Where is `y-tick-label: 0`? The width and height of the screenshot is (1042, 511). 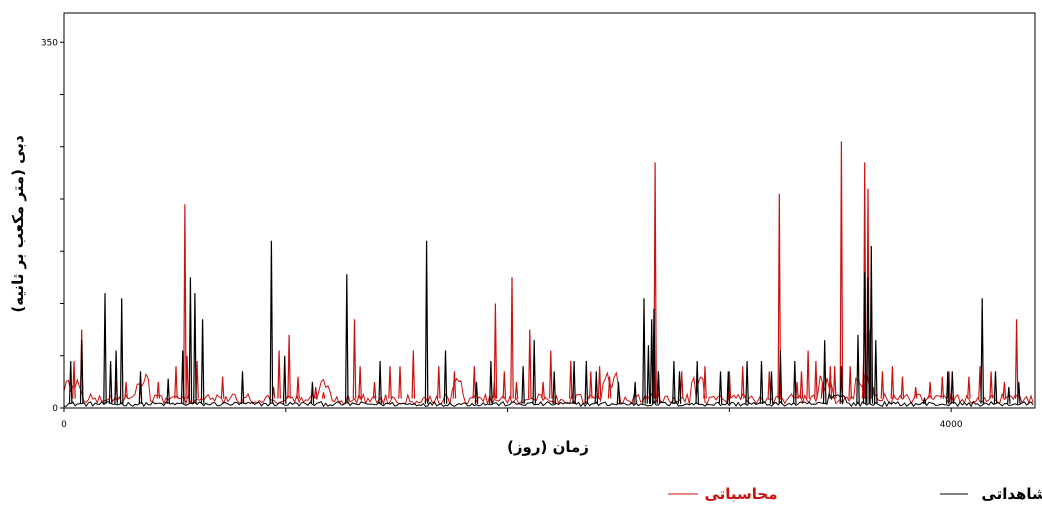 y-tick-label: 0 is located at coordinates (55, 409).